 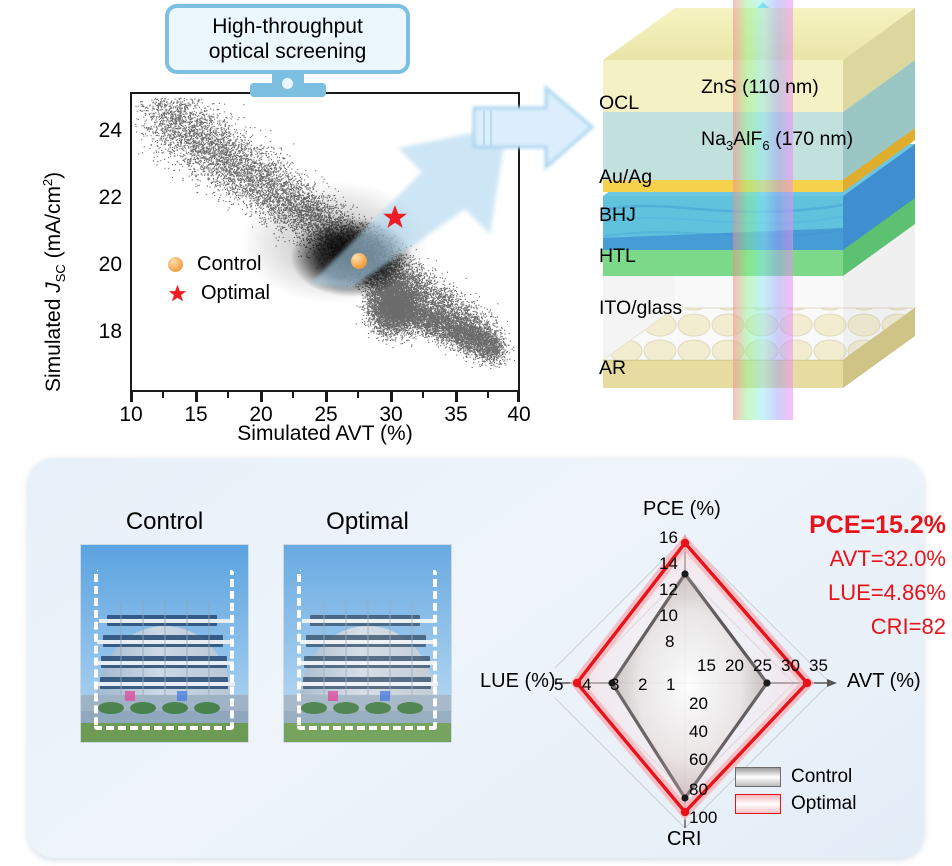 I want to click on radar-tick-cri-40: 40, so click(x=698, y=731).